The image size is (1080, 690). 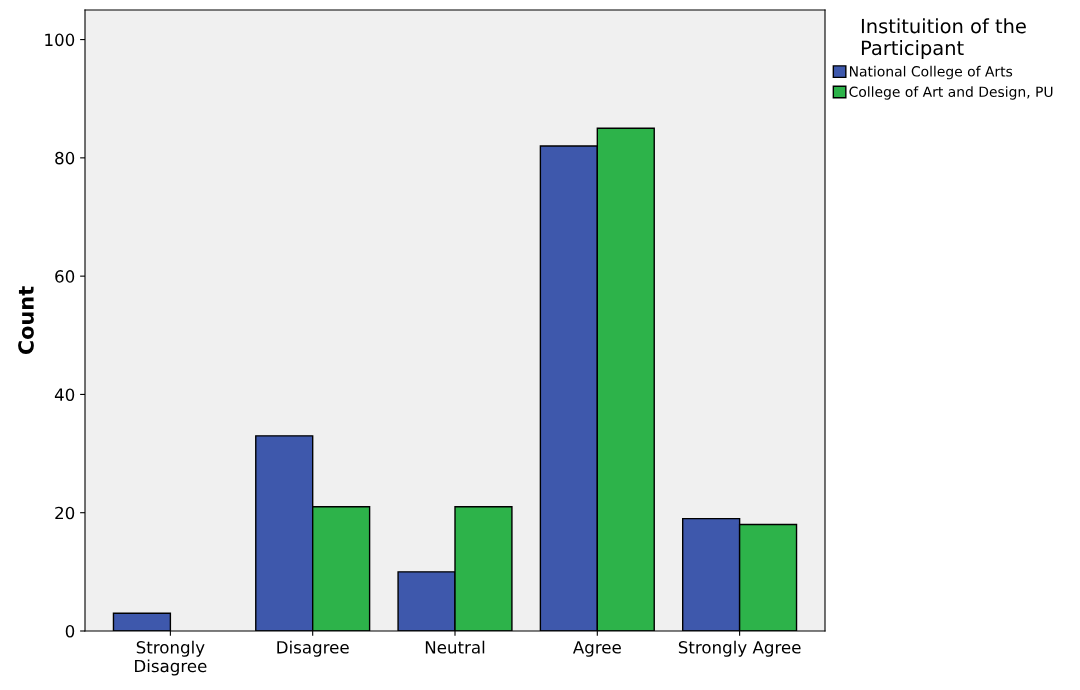 I want to click on x-tick-label: Strongly Agree, so click(x=739, y=648).